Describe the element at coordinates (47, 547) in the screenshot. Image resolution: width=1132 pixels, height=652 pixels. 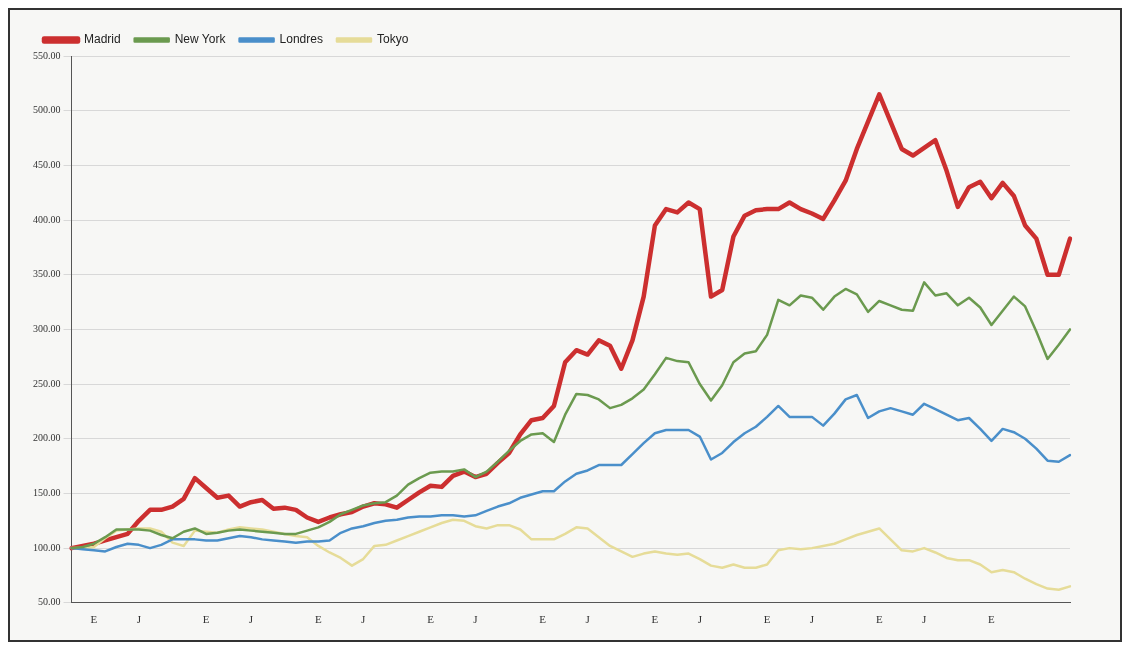
I see `y-tick-label: 100.00` at that location.